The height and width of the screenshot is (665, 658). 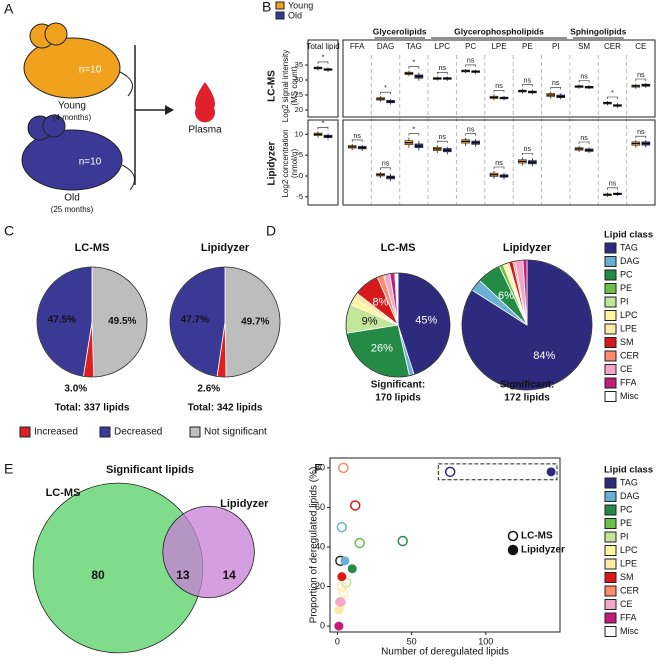 I want to click on y-tick-label: 35, so click(x=299, y=64).